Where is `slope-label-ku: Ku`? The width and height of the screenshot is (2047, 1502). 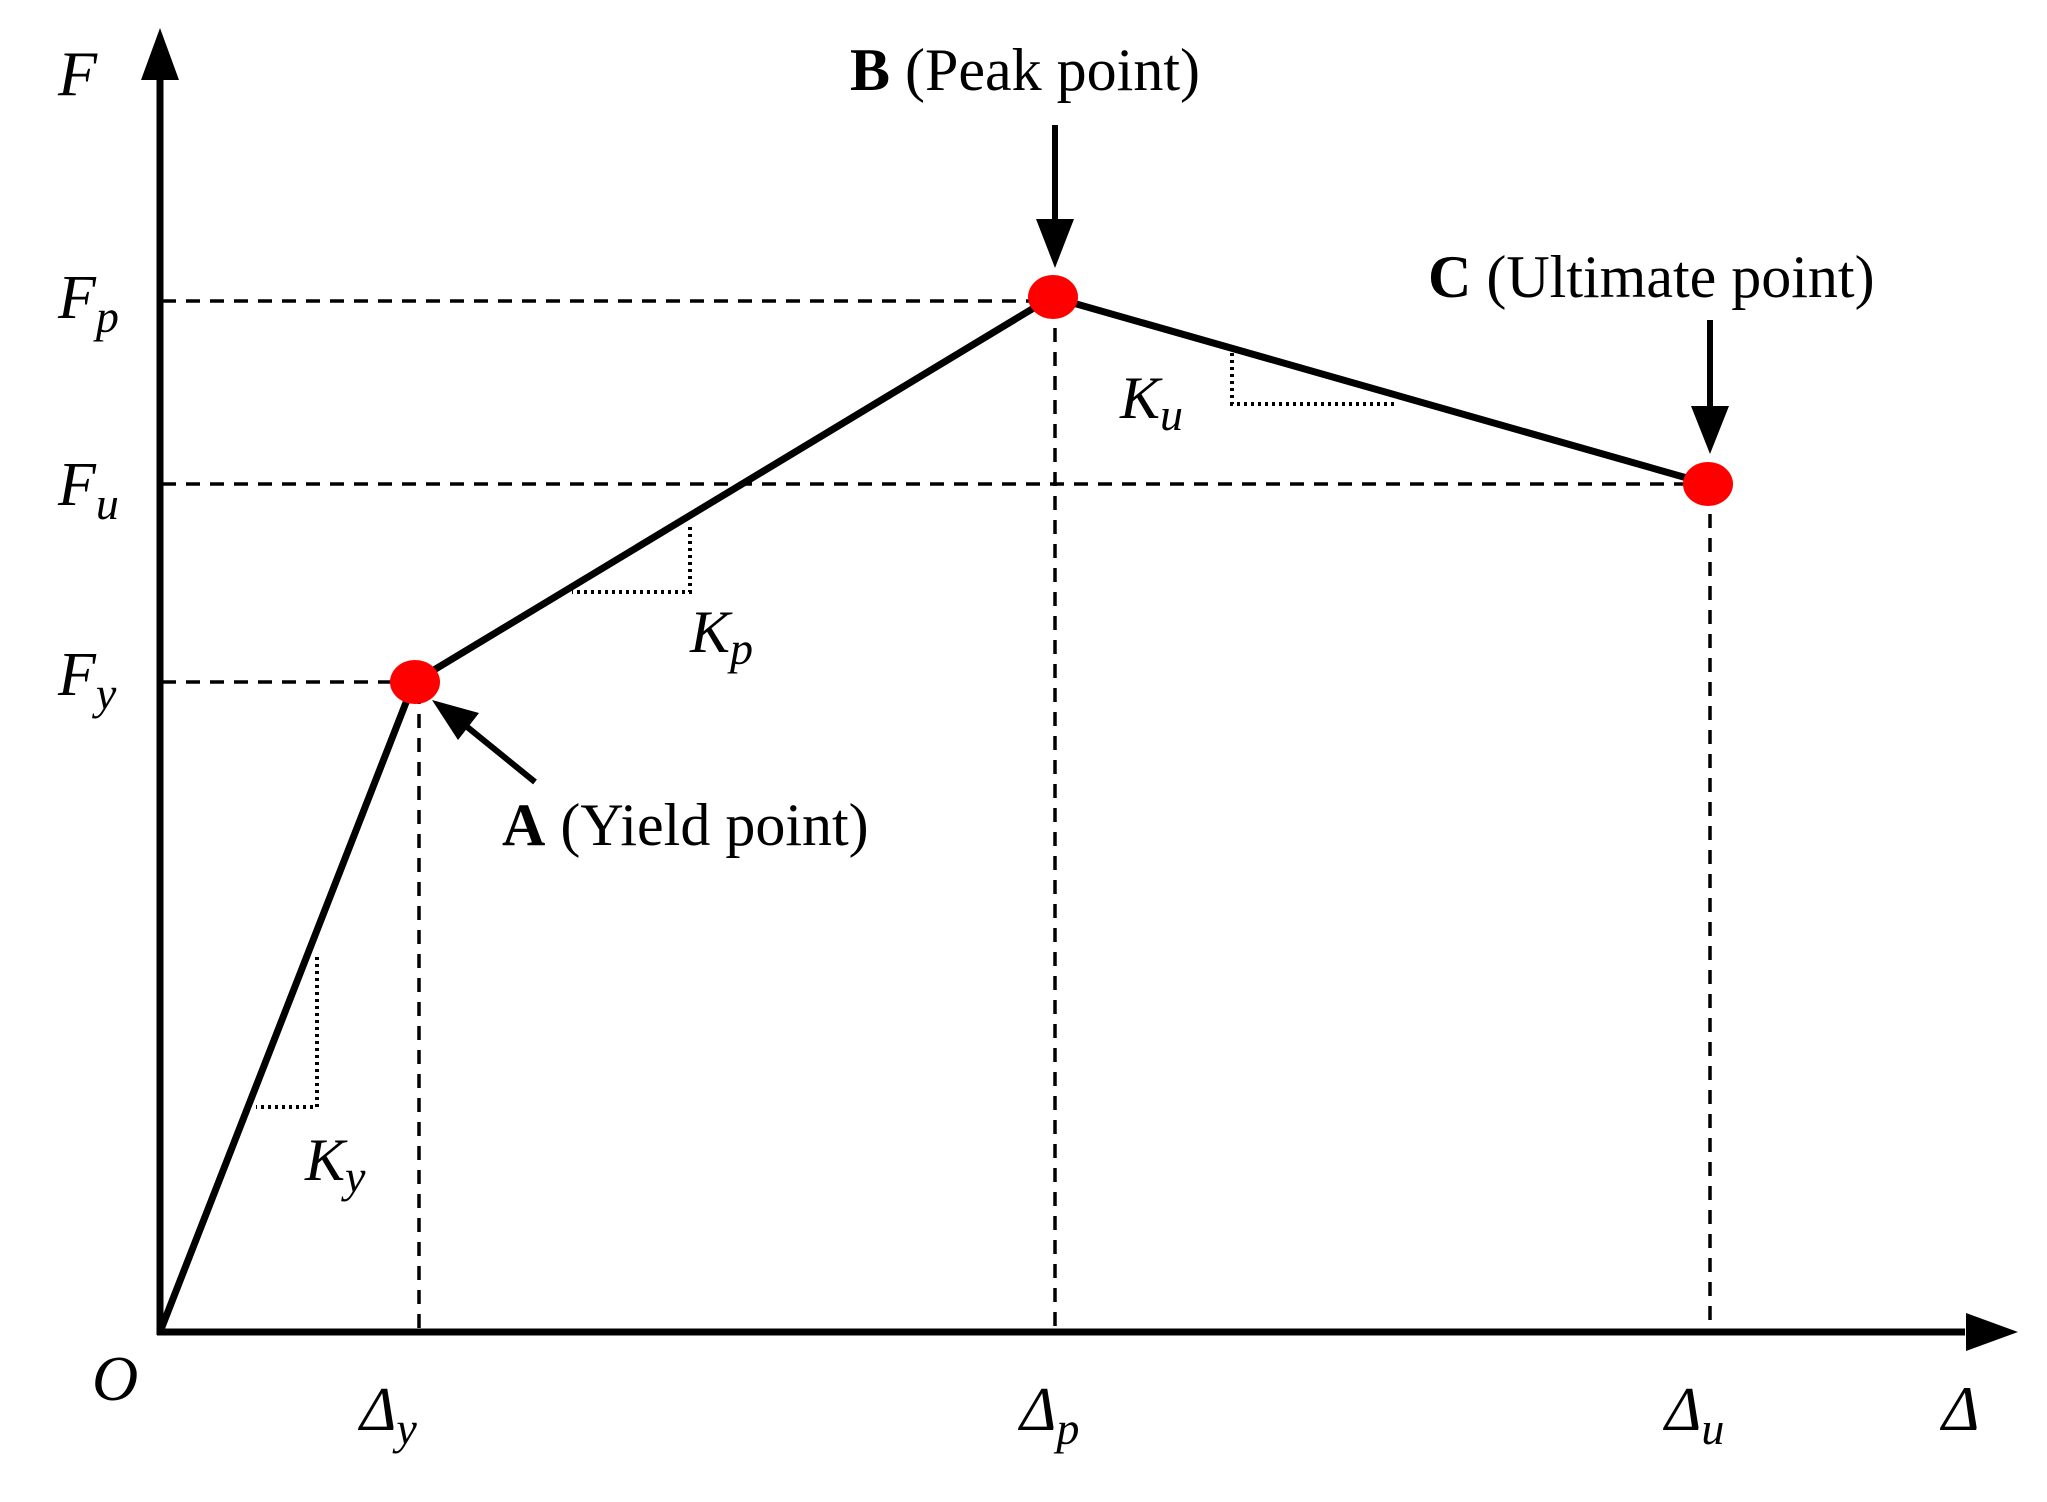
slope-label-ku: Ku is located at coordinates (1151, 402).